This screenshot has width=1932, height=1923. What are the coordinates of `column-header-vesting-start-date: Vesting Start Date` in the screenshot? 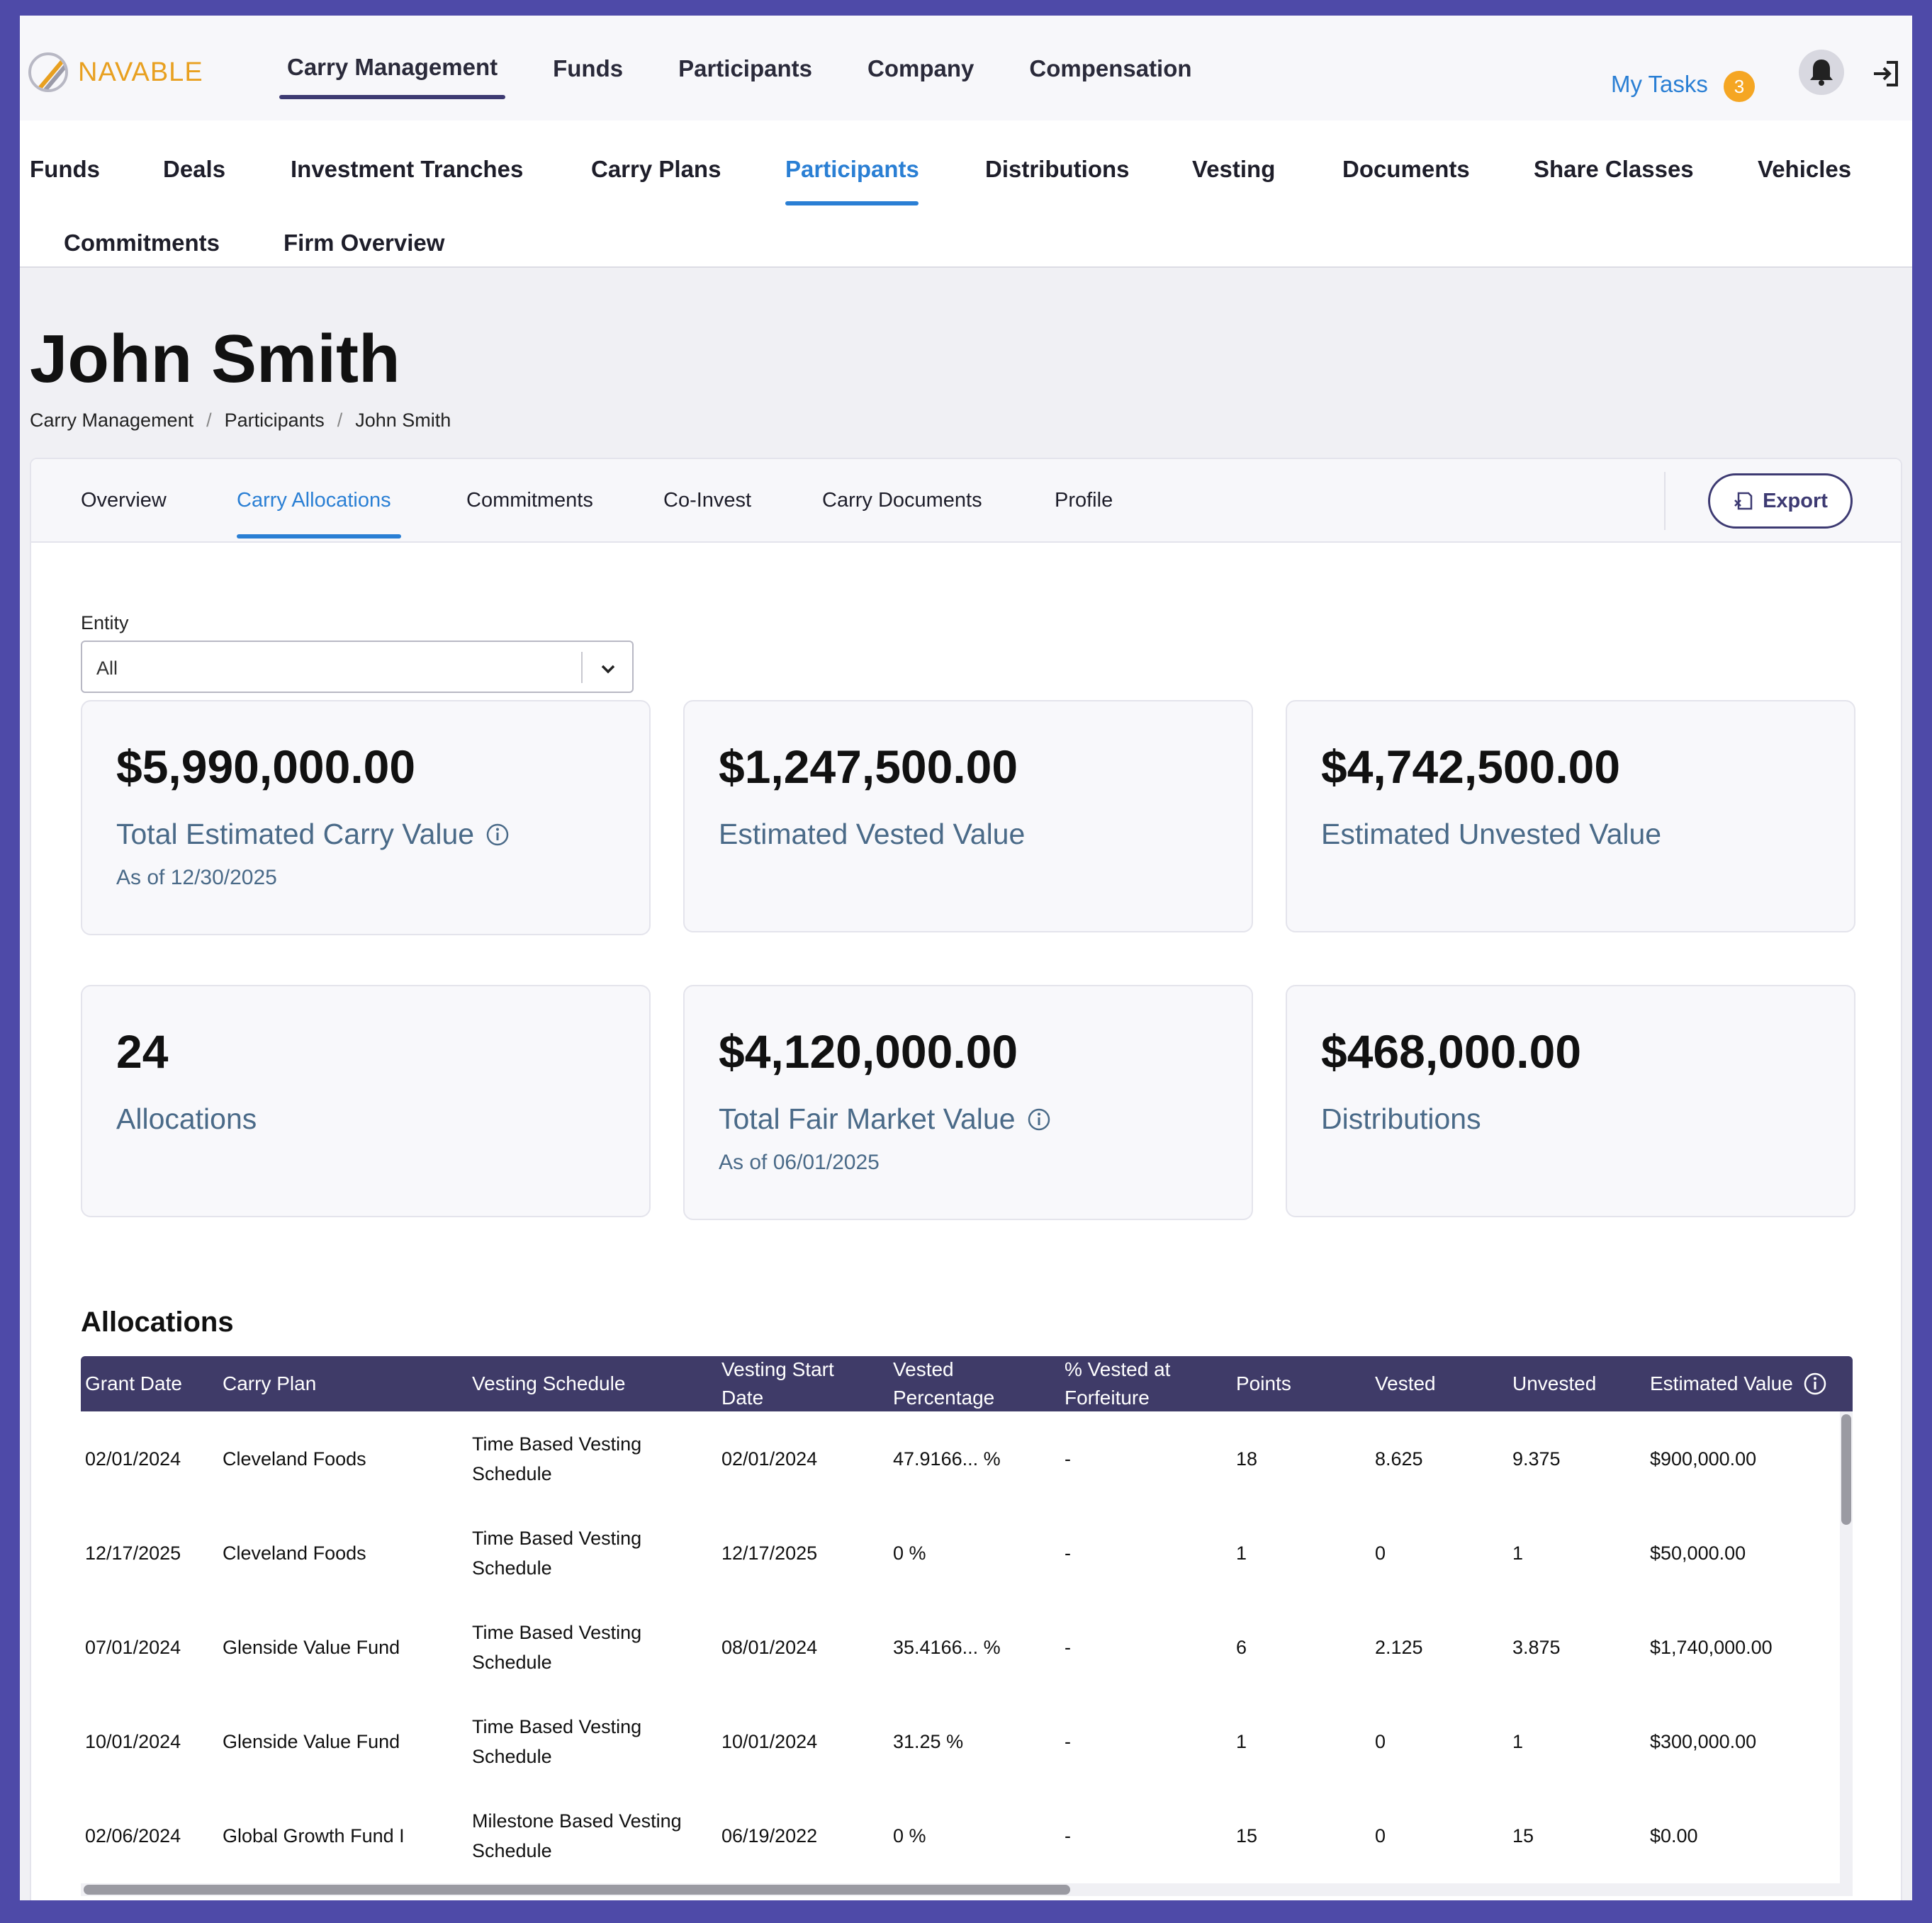 It's located at (777, 1383).